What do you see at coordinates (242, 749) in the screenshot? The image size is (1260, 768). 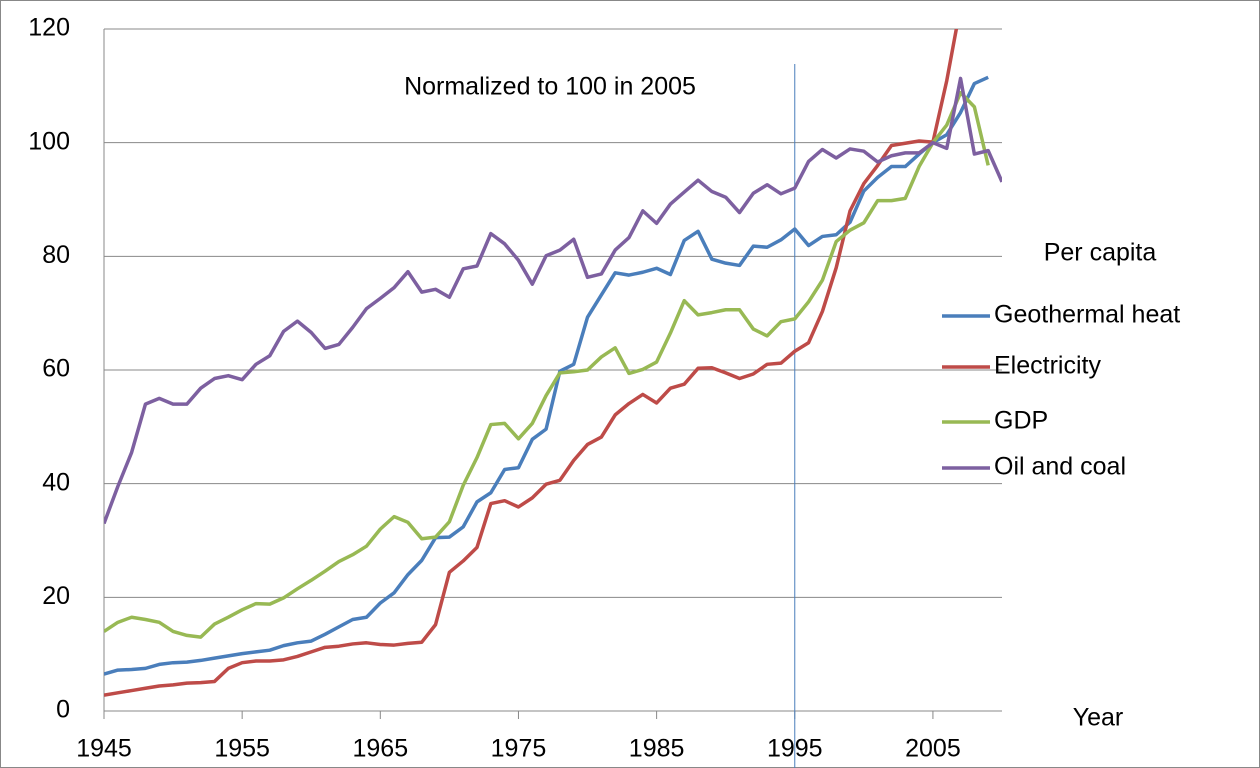 I see `x-tick-label: 1955` at bounding box center [242, 749].